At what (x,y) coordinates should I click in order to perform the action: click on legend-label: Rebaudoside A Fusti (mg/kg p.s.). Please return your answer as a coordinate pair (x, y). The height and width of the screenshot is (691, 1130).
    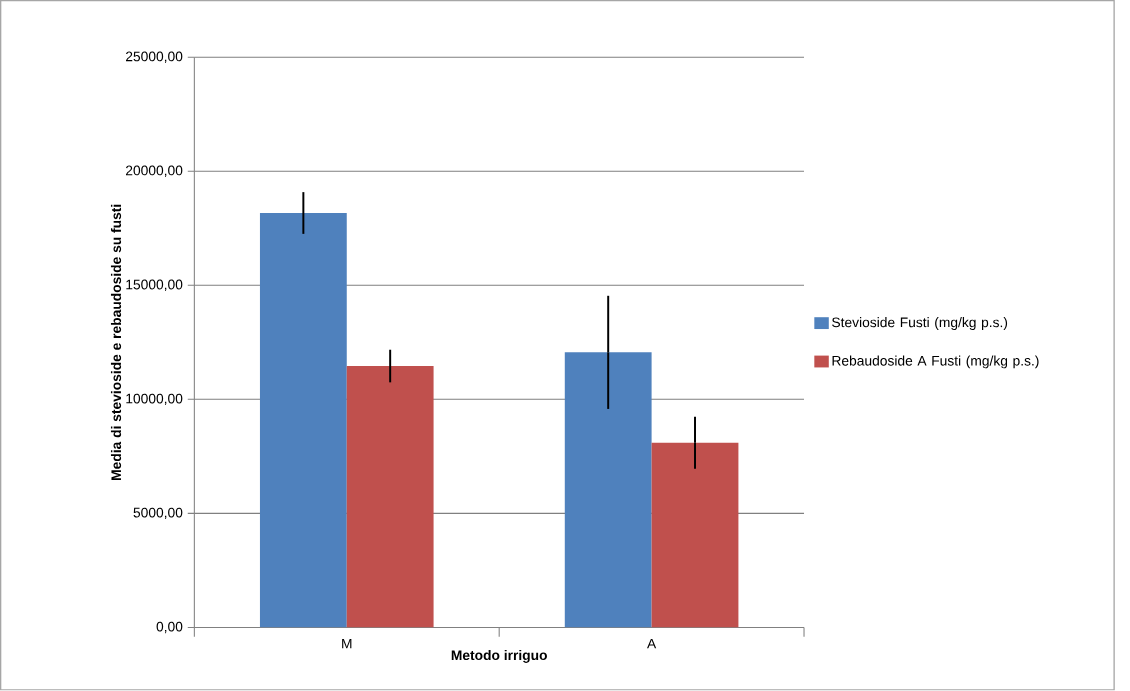
    Looking at the image, I should click on (935, 362).